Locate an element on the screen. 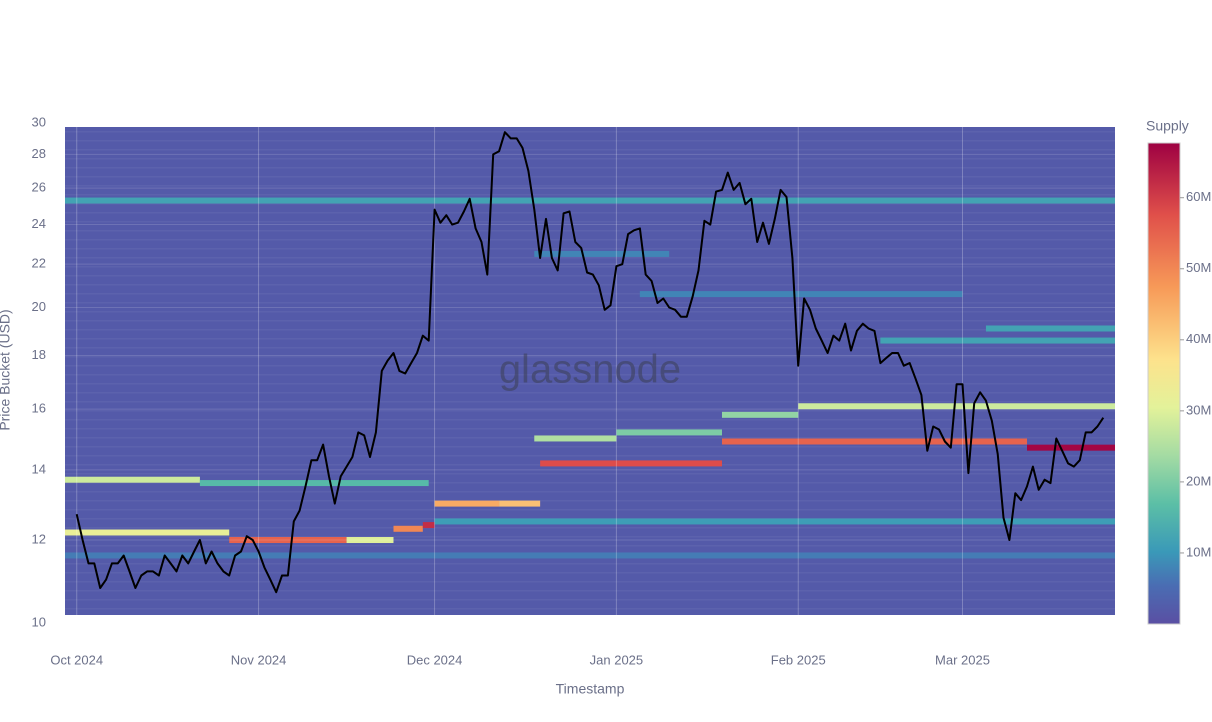 The image size is (1212, 722). x-tick-label: Oct 2024 is located at coordinates (76, 659).